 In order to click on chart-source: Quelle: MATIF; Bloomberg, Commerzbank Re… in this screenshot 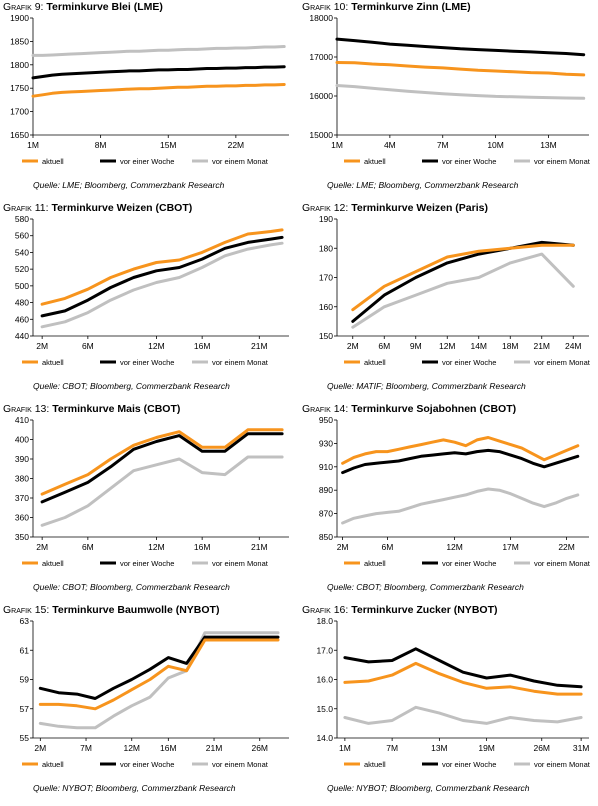, I will do `click(426, 386)`.